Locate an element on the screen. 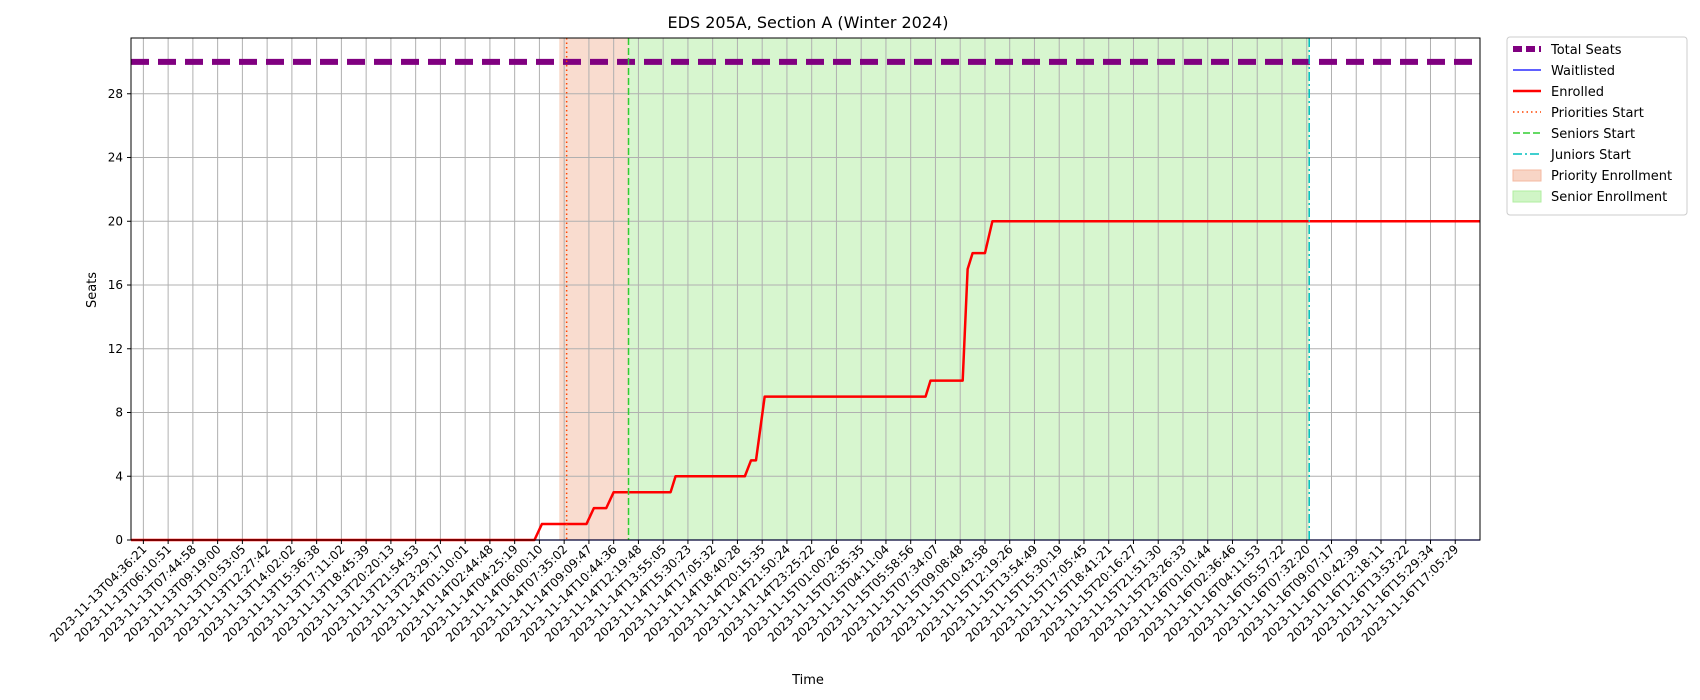 The width and height of the screenshot is (1700, 700). y-tick-label: 16 is located at coordinates (115, 285).